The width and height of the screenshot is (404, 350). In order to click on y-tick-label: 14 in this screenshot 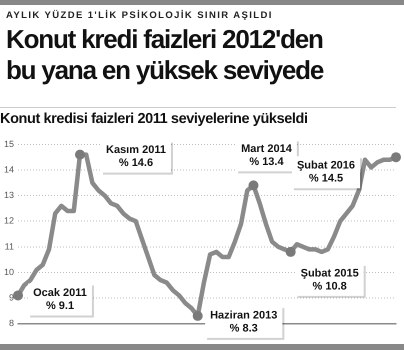, I will do `click(9, 169)`.